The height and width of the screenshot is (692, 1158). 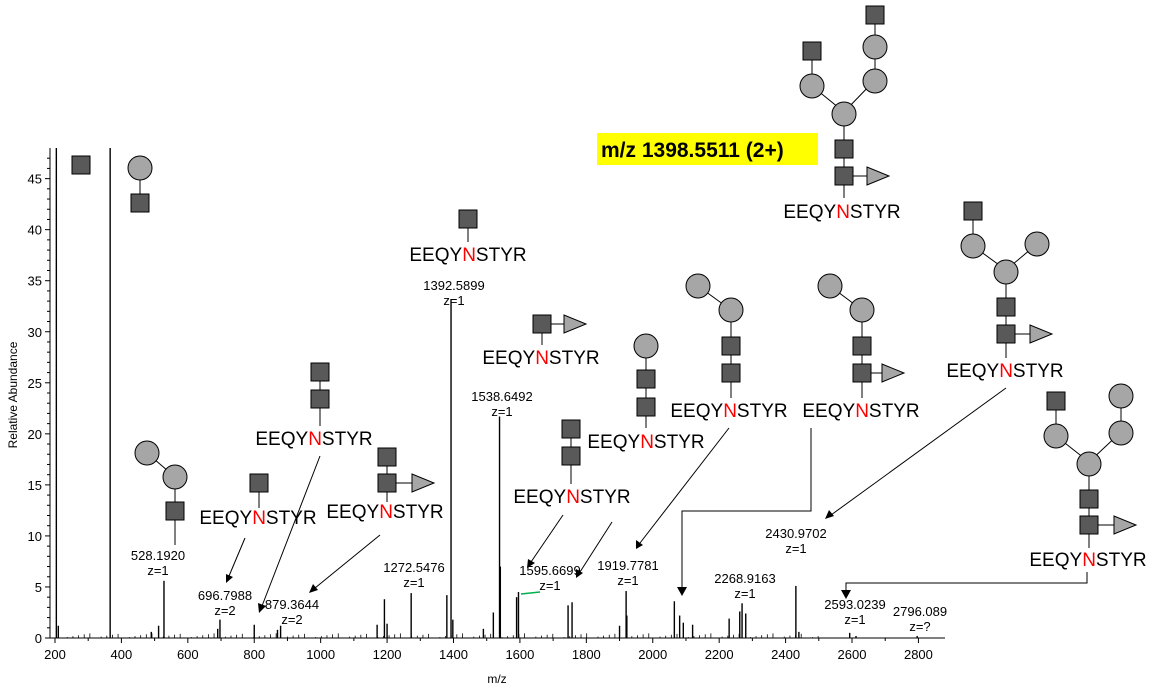 I want to click on glycan-2081, so click(x=861, y=335).